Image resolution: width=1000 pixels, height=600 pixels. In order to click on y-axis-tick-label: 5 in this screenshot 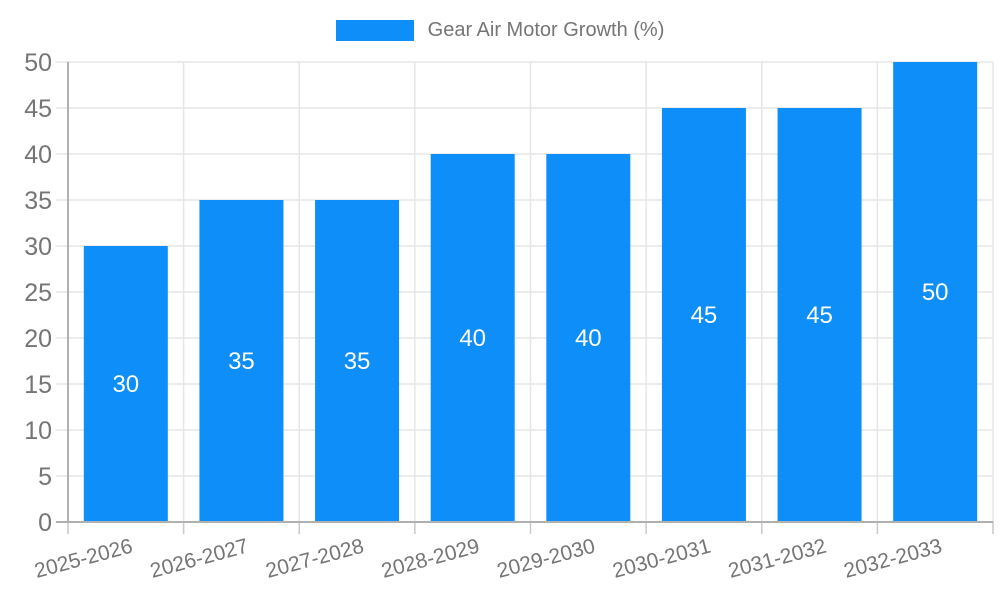, I will do `click(45, 477)`.